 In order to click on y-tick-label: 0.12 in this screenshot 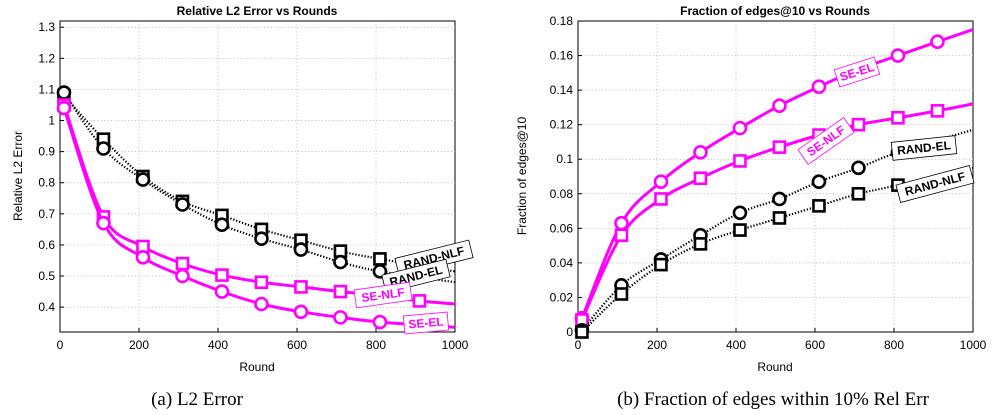, I will do `click(562, 125)`.